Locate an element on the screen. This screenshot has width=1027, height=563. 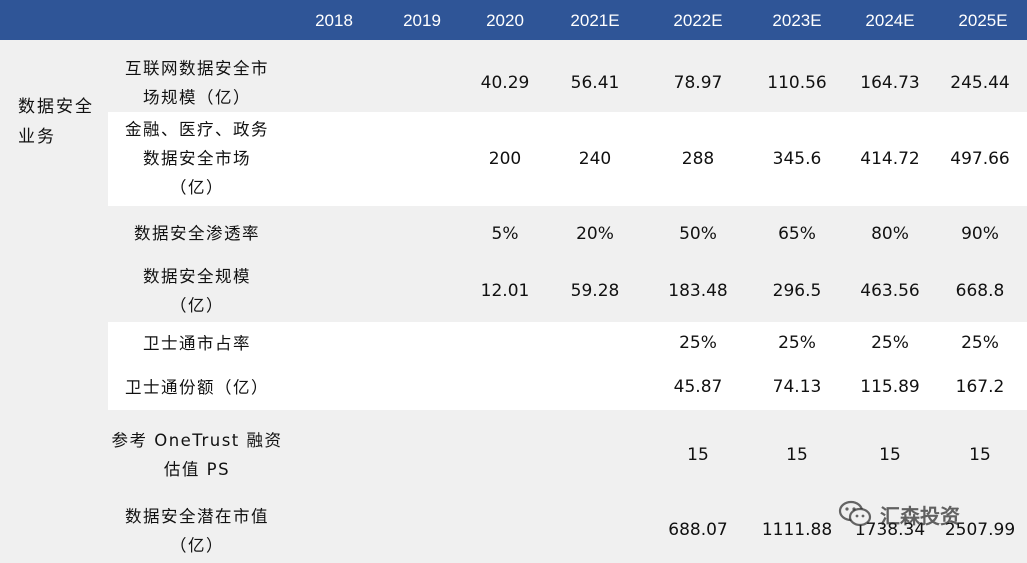
table-cell: 1738.34 is located at coordinates (890, 530).